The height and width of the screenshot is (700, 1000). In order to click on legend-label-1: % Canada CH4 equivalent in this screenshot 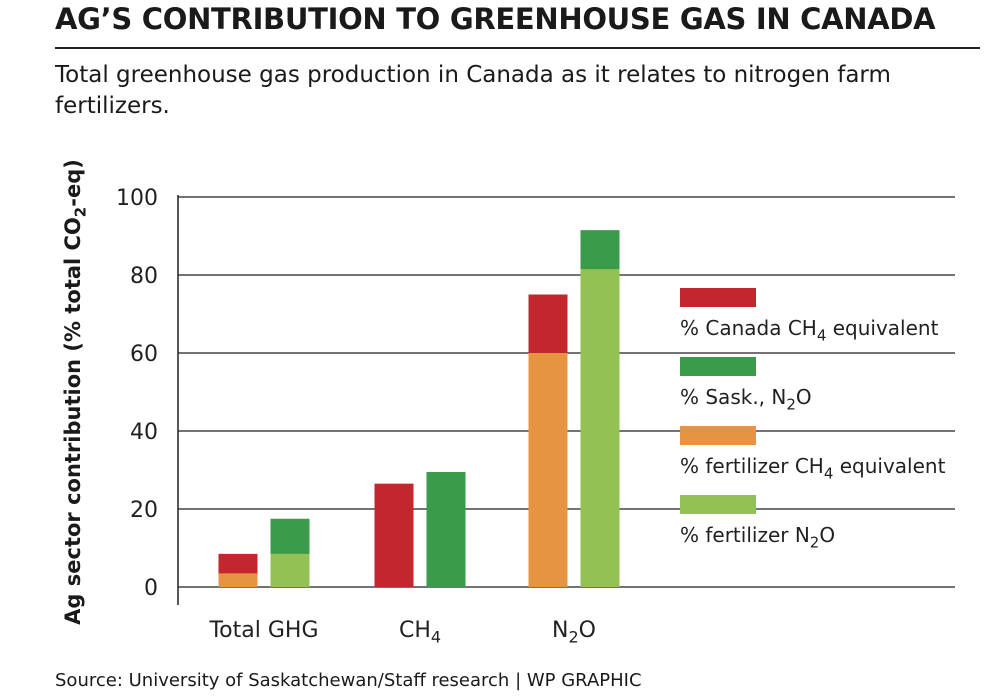, I will do `click(809, 330)`.